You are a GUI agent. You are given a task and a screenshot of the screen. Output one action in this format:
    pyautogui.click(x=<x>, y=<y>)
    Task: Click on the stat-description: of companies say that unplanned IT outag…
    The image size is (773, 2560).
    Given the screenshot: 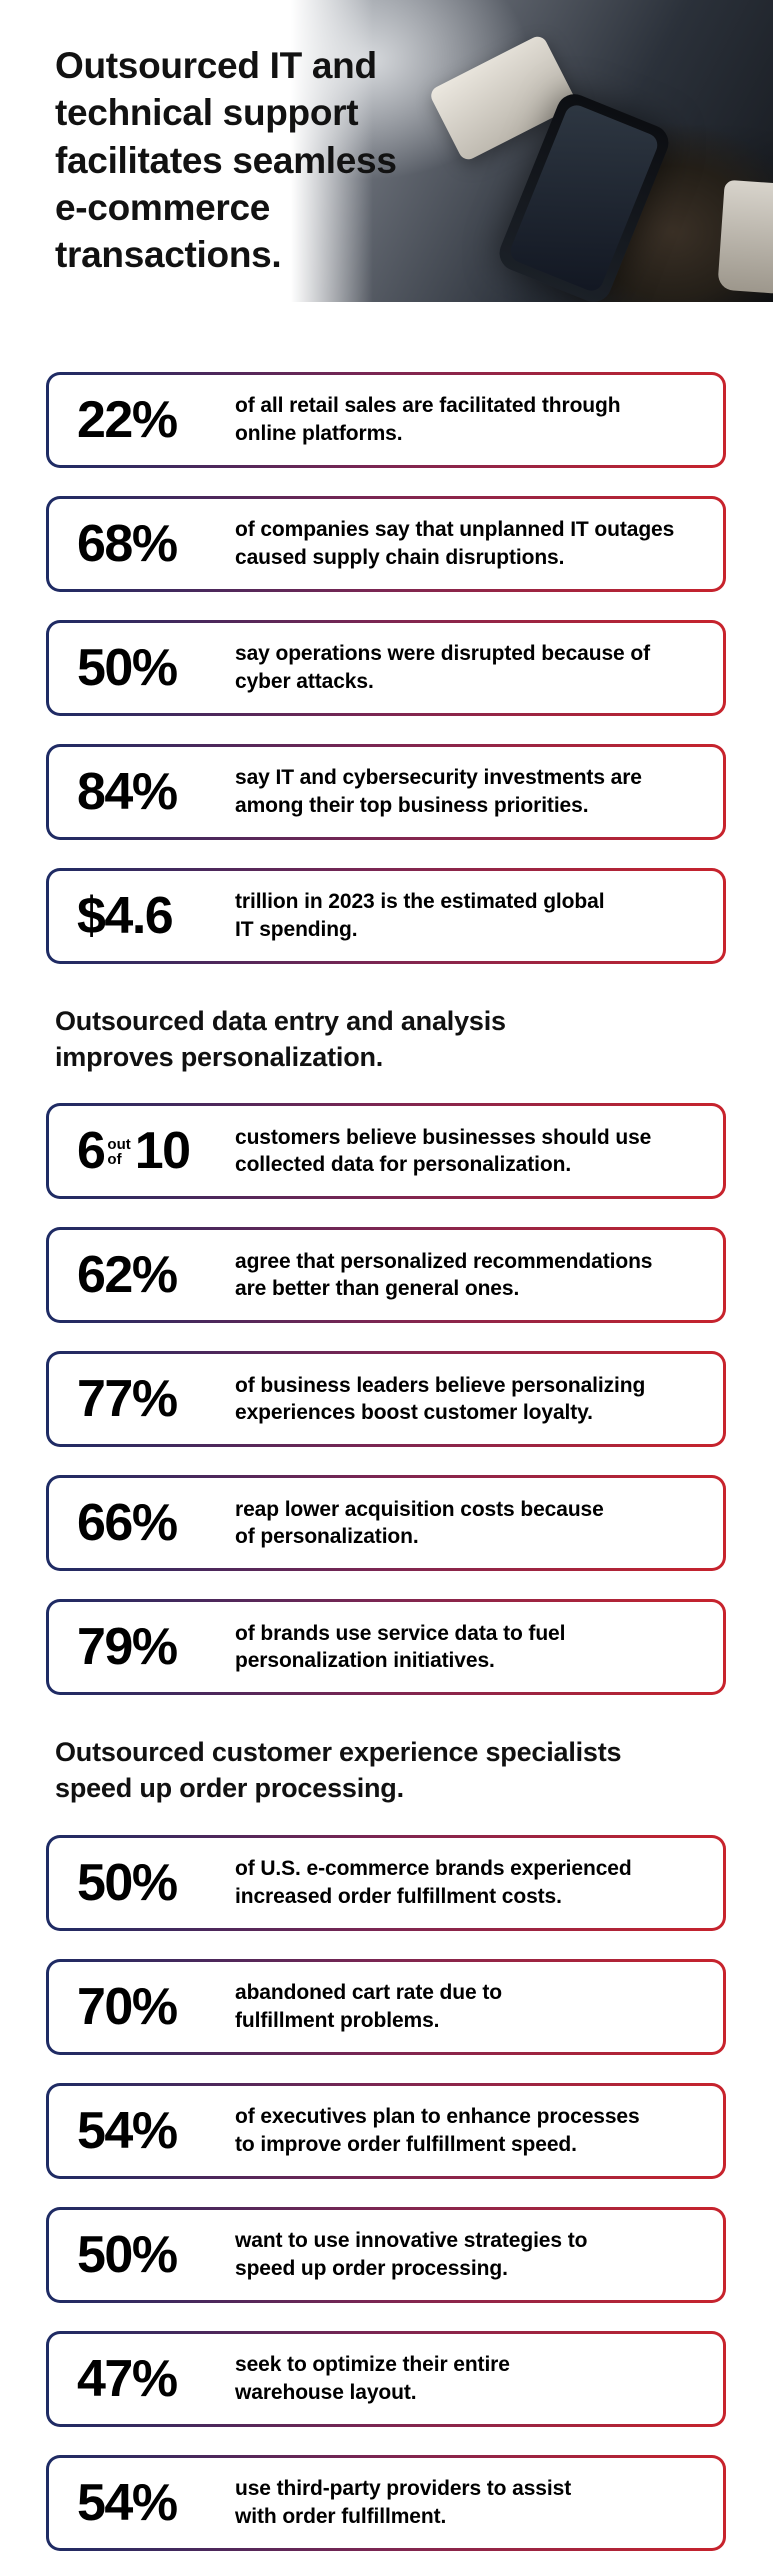 What is the action you would take?
    pyautogui.click(x=455, y=543)
    